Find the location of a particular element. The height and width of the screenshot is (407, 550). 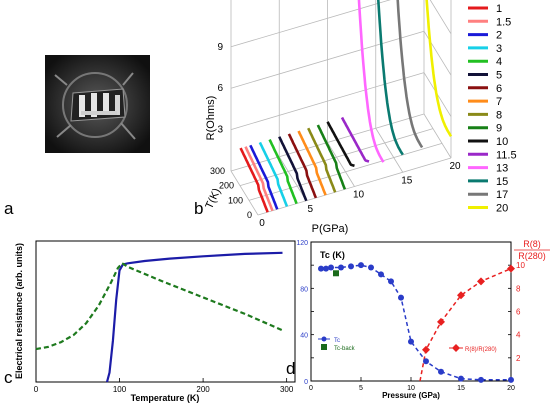

y-right-tick-label: 2 is located at coordinates (518, 358).